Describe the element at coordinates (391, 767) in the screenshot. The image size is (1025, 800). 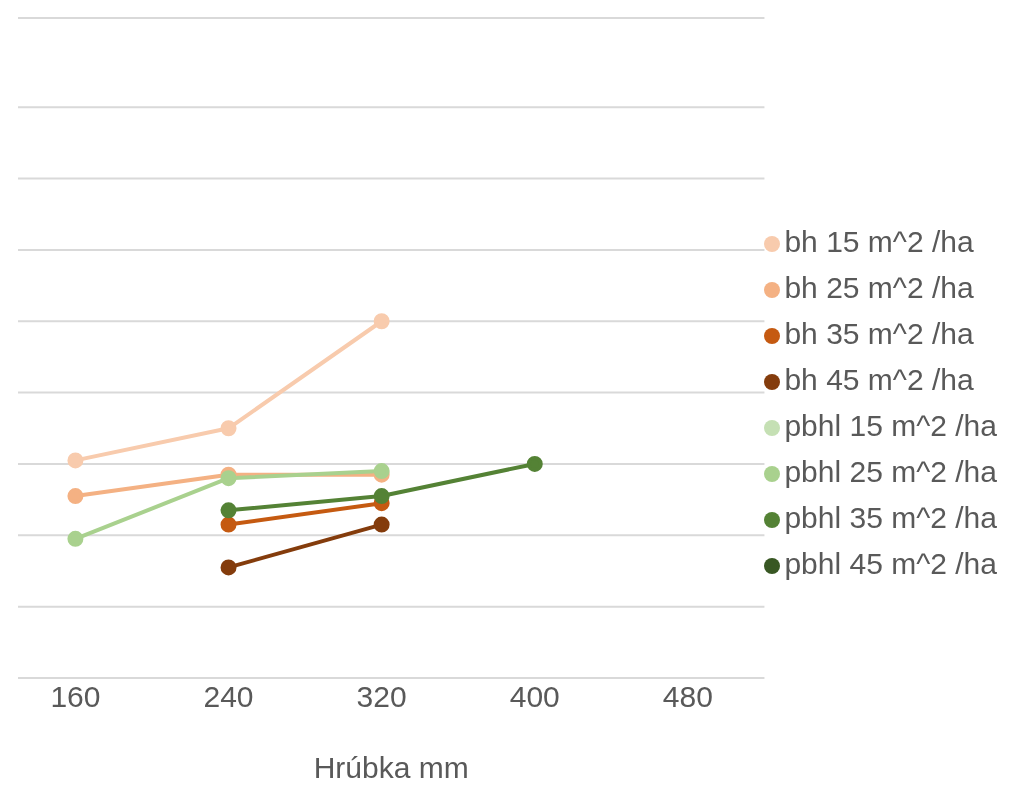
I see `x-axis-title: Hrúbka mm` at that location.